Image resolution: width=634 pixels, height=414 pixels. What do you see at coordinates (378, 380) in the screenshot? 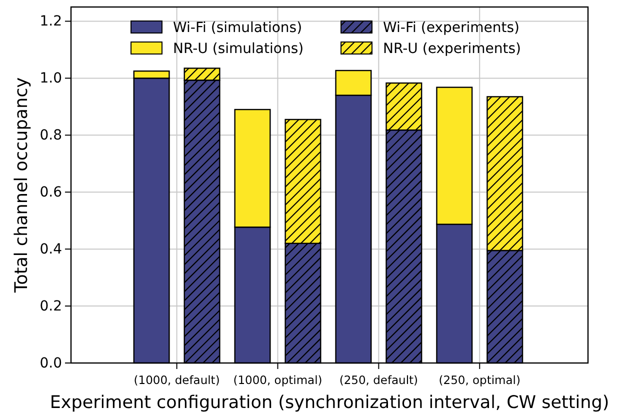
I see `x-tick-label: (250, default)` at bounding box center [378, 380].